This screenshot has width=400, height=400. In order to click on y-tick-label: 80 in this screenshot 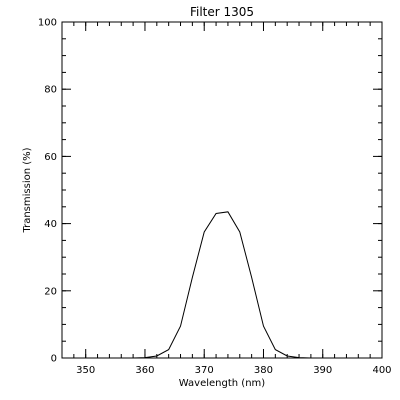, I will do `click(50, 90)`.